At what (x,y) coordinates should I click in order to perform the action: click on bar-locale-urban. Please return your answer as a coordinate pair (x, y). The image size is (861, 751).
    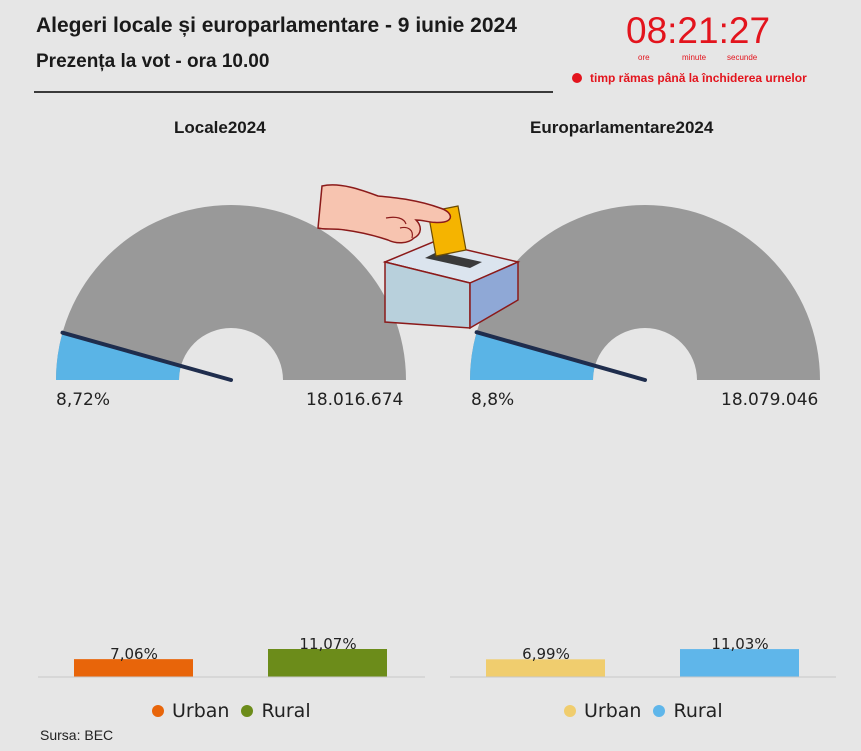
    Looking at the image, I should click on (133, 668).